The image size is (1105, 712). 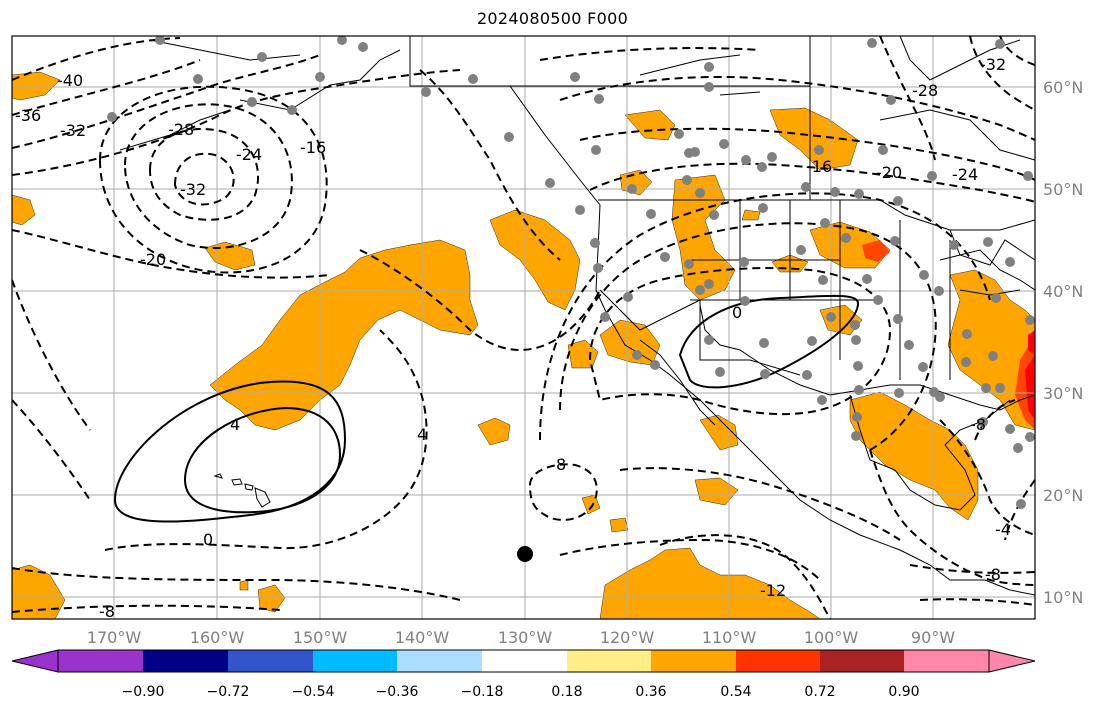 What do you see at coordinates (650, 692) in the screenshot?
I see `colorbar-tick-label: 0.36` at bounding box center [650, 692].